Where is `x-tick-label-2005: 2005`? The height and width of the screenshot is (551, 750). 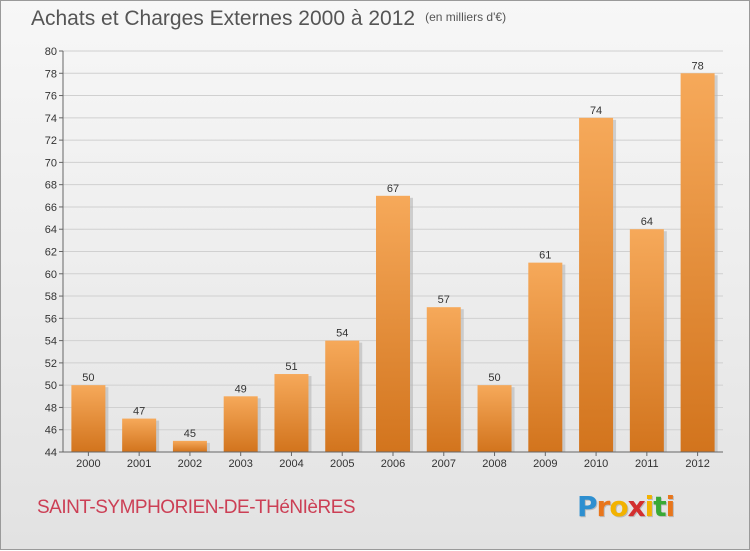
x-tick-label-2005: 2005 is located at coordinates (342, 464).